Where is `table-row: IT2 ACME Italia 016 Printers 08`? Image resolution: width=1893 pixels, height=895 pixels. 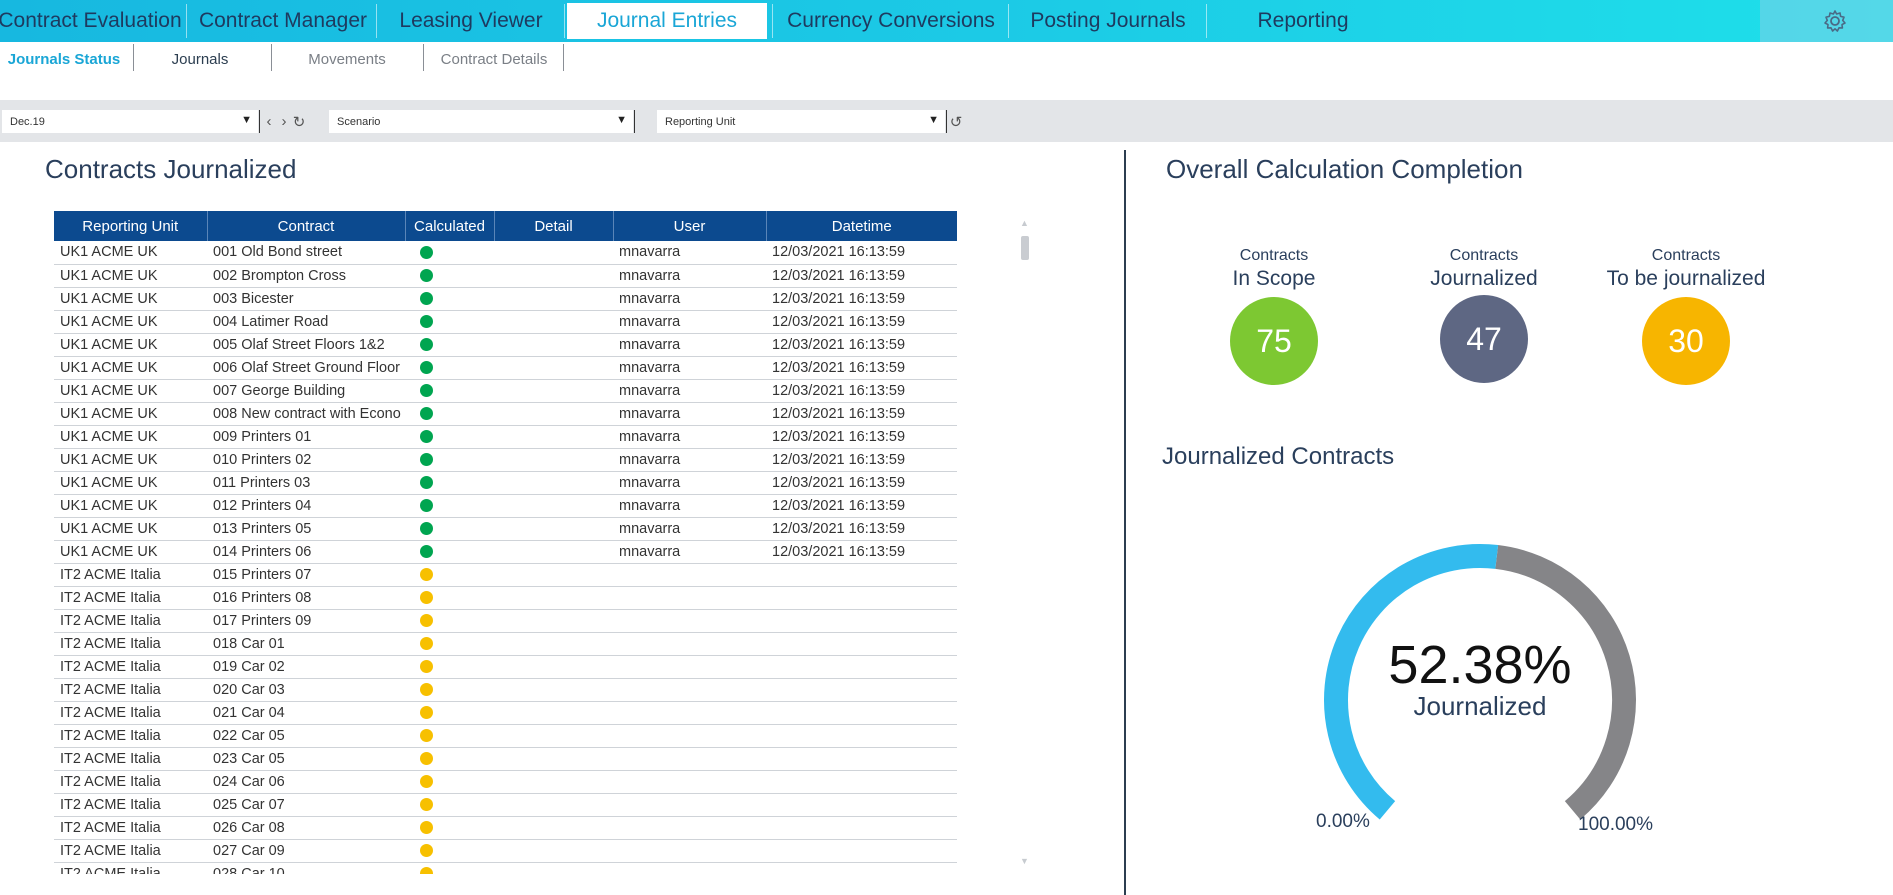 table-row: IT2 ACME Italia 016 Printers 08 is located at coordinates (505, 598).